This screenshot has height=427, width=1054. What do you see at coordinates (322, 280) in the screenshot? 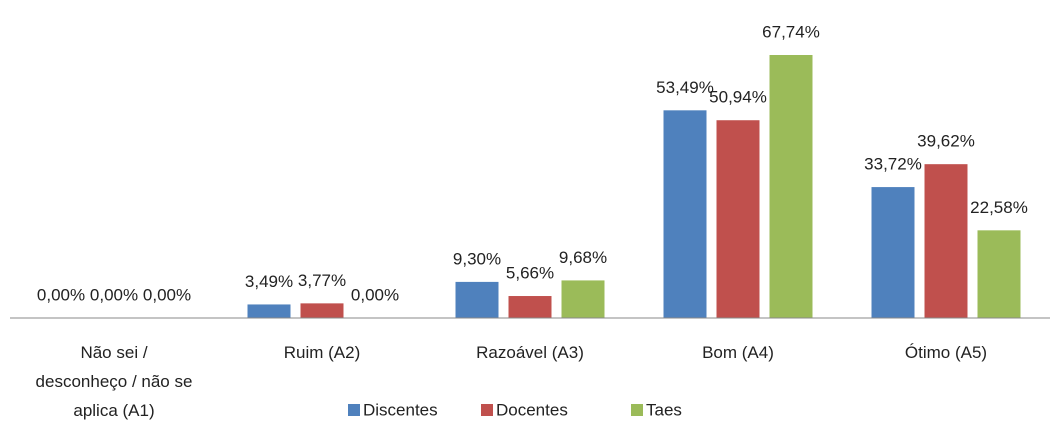
I see `data-label: 3,77%` at bounding box center [322, 280].